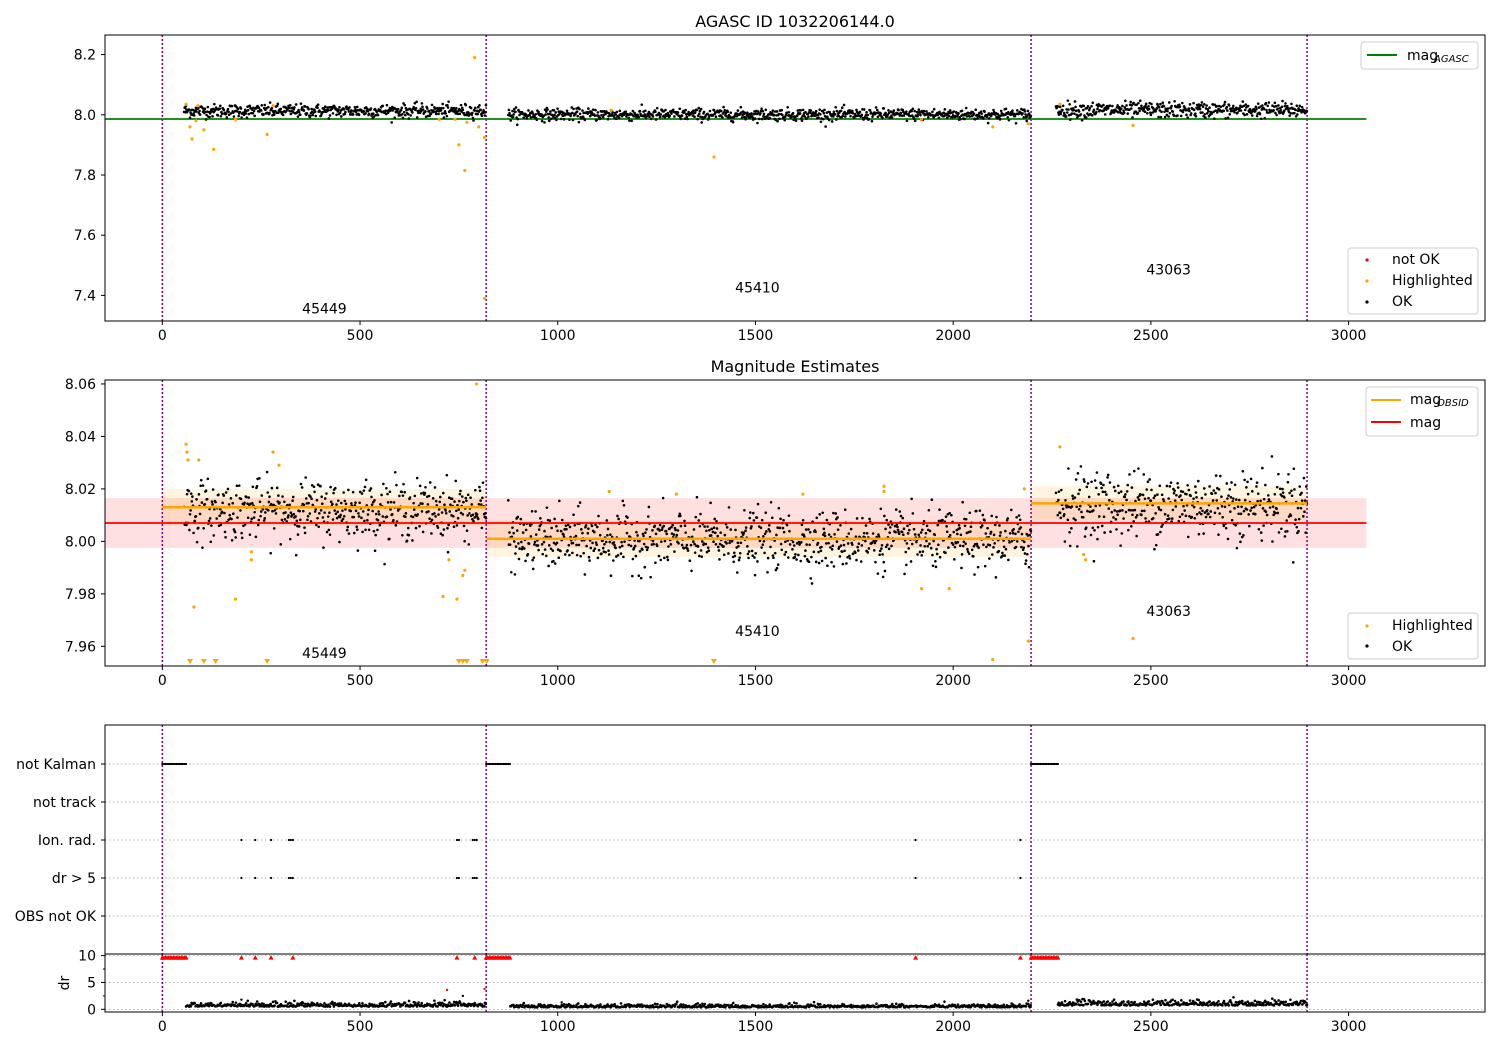 The height and width of the screenshot is (1050, 1500). I want to click on y-tick-label: 8.00, so click(80, 542).